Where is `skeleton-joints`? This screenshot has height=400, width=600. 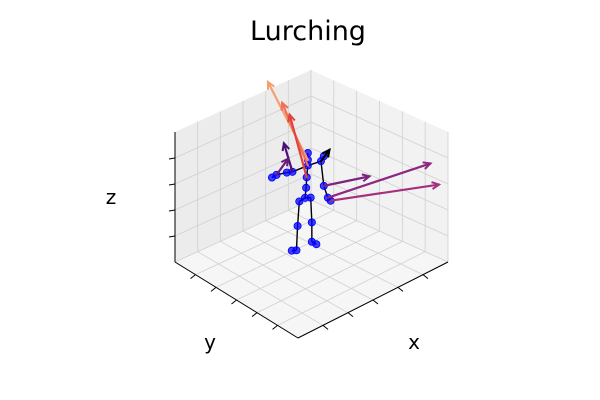
skeleton-joints is located at coordinates (301, 202).